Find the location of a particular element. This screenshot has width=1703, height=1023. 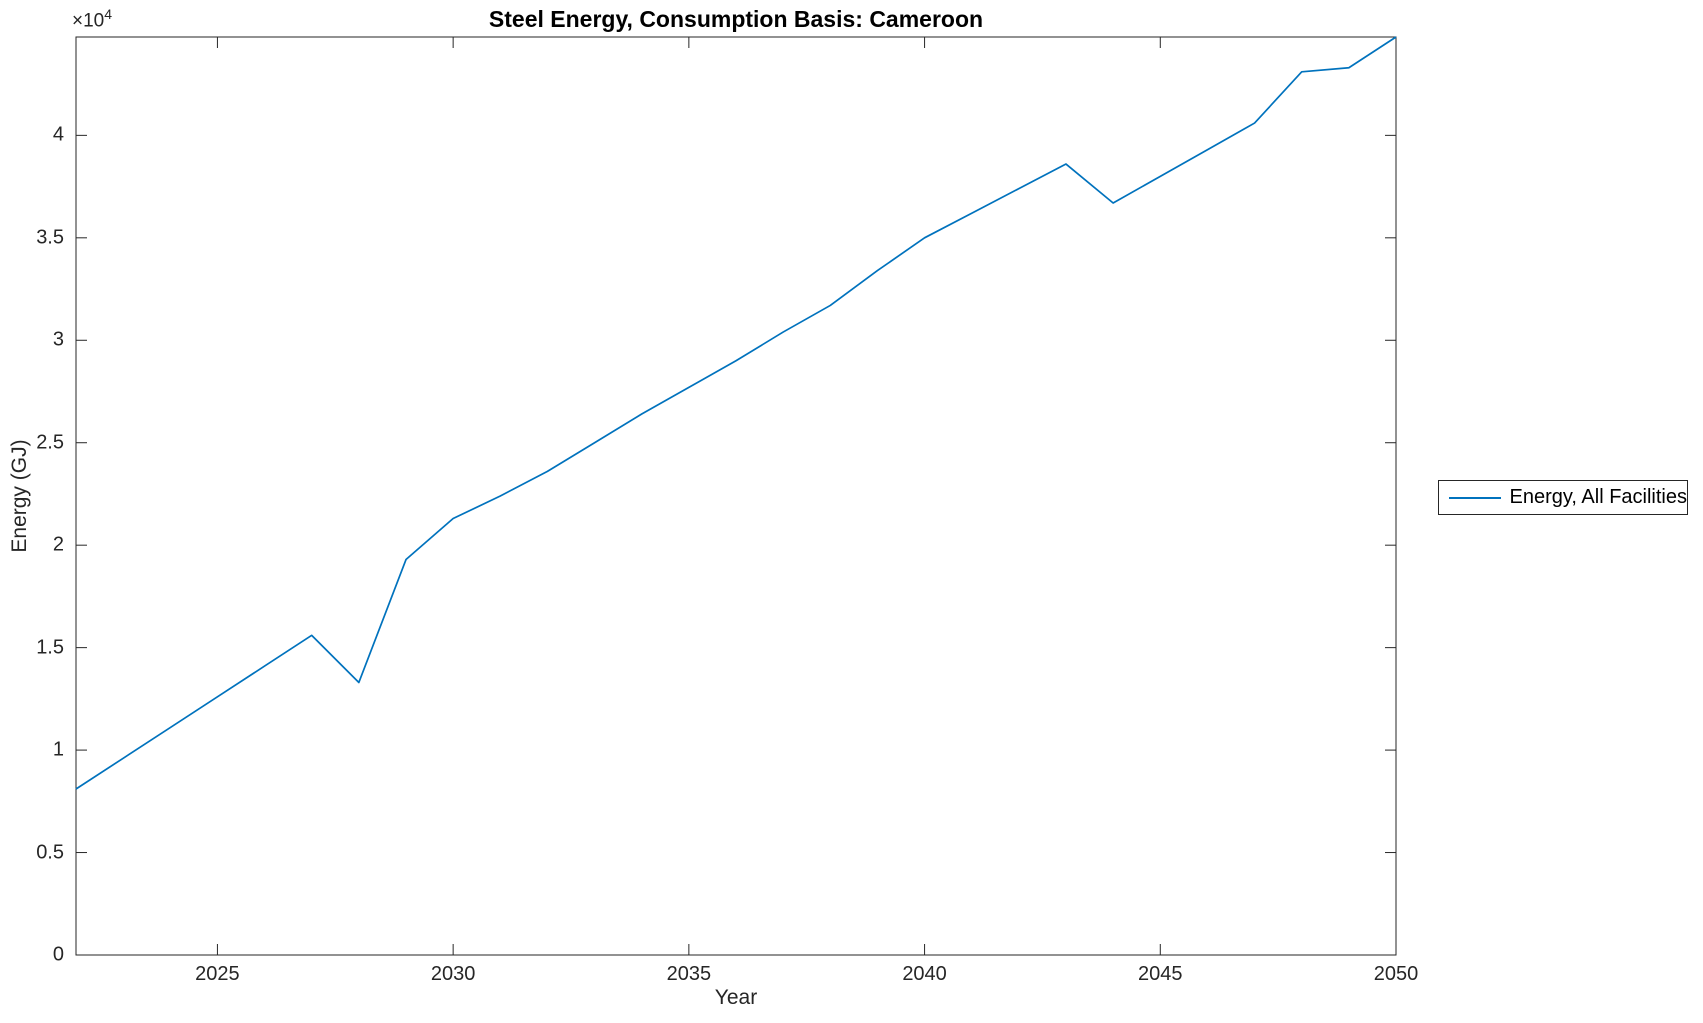

y-tick-label: 0.5 is located at coordinates (50, 852).